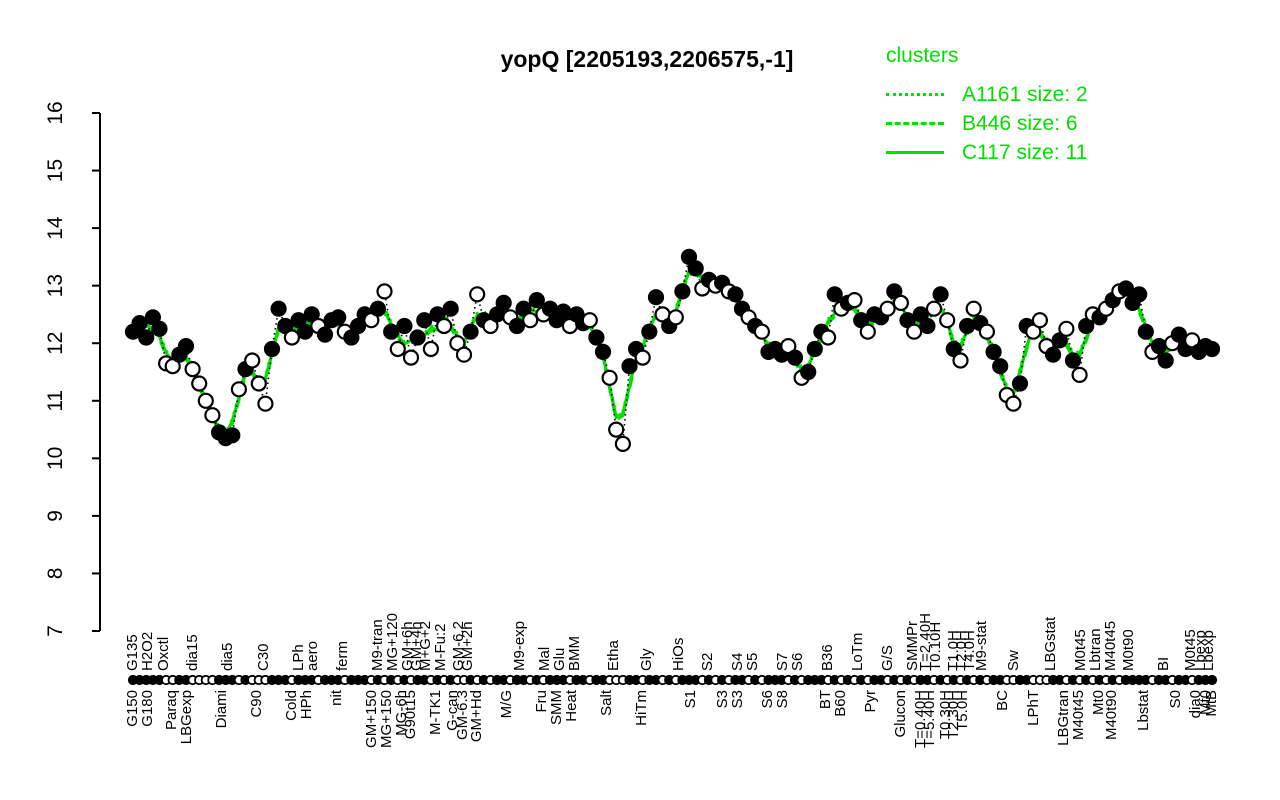 This screenshot has height=800, width=1280. What do you see at coordinates (519, 646) in the screenshot?
I see `condition-label-top: M9-exp` at bounding box center [519, 646].